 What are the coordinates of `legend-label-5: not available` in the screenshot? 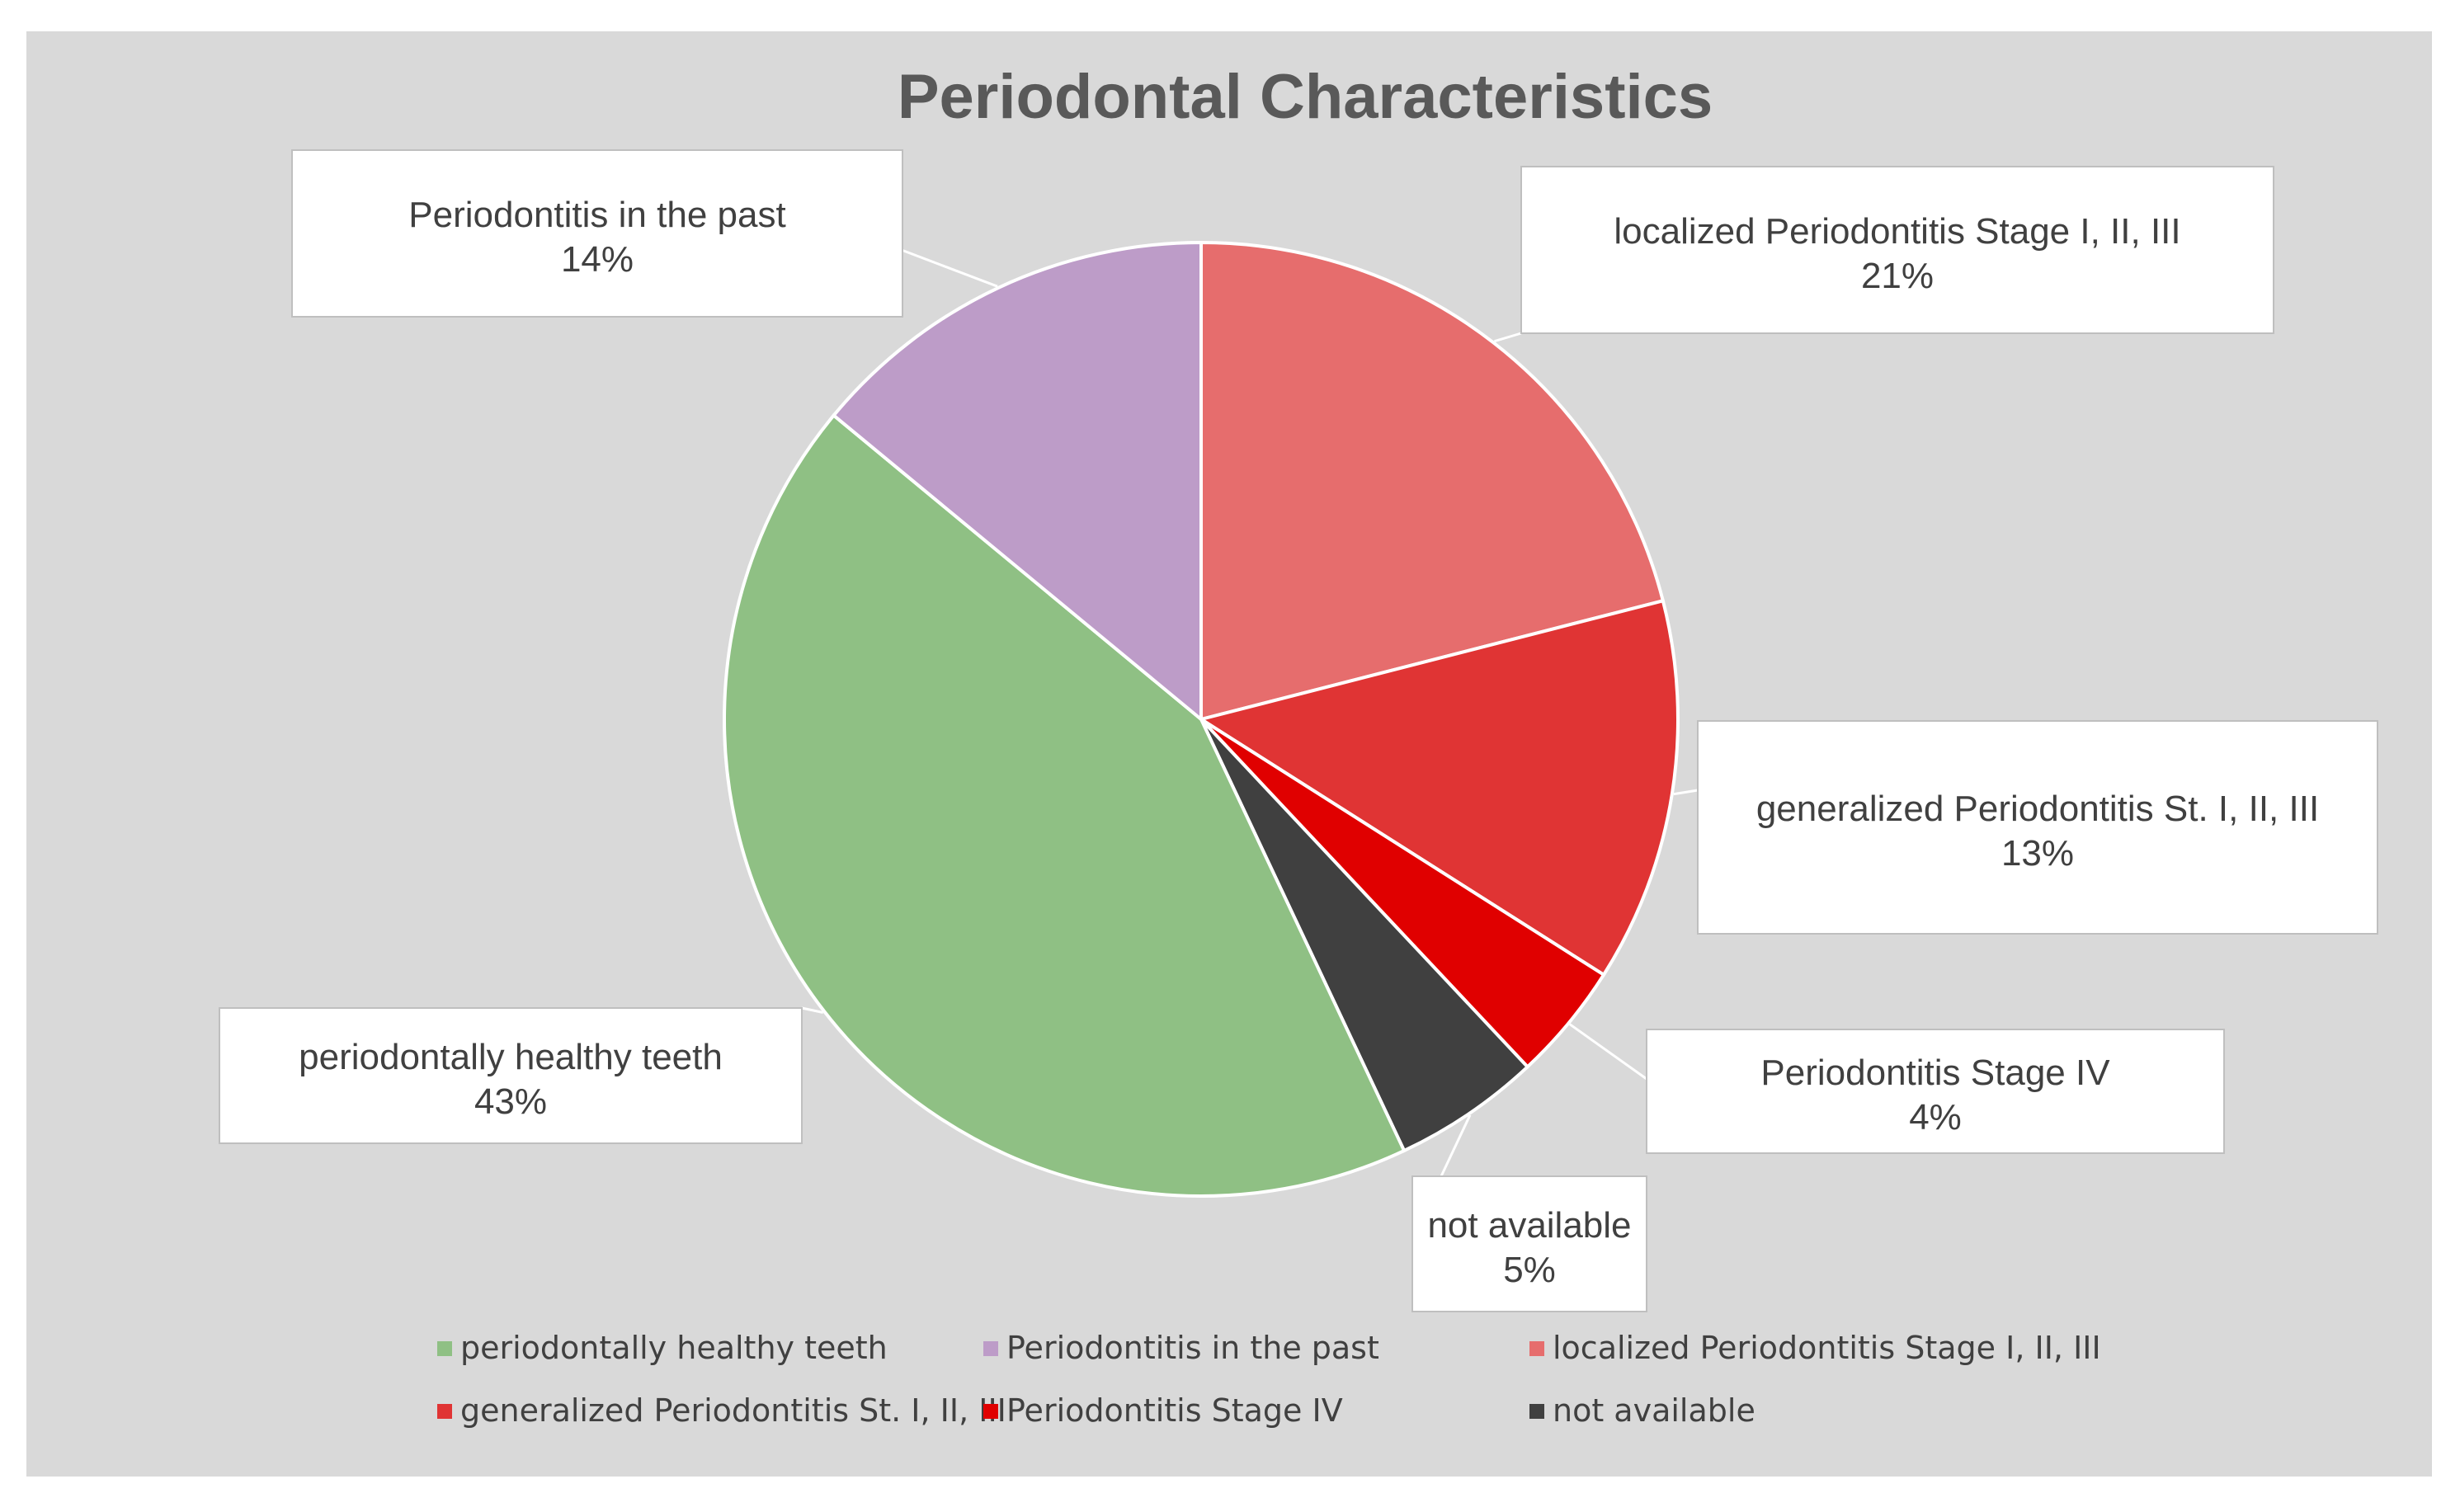 It's located at (1654, 1410).